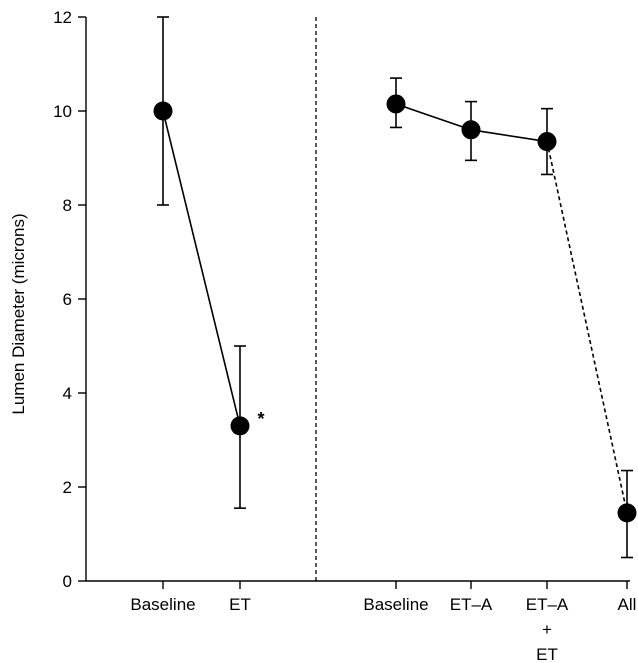 This screenshot has height=663, width=638. I want to click on y-tick-label: 8, so click(67, 205).